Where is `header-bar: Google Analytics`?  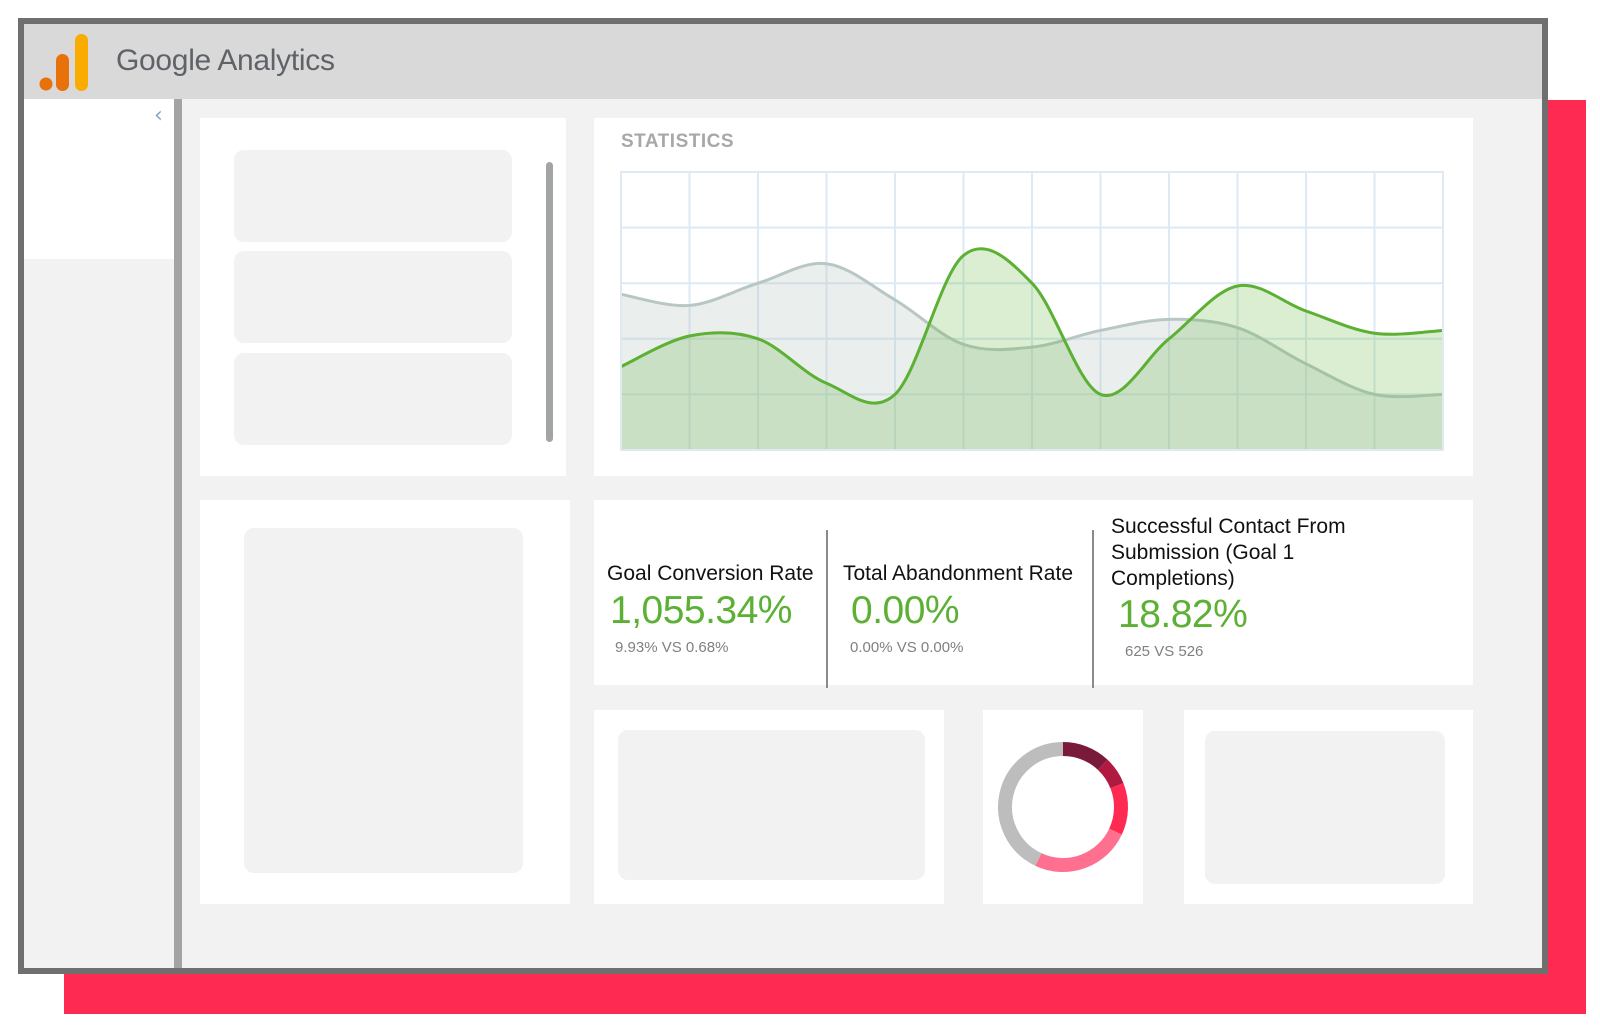 header-bar: Google Analytics is located at coordinates (783, 61).